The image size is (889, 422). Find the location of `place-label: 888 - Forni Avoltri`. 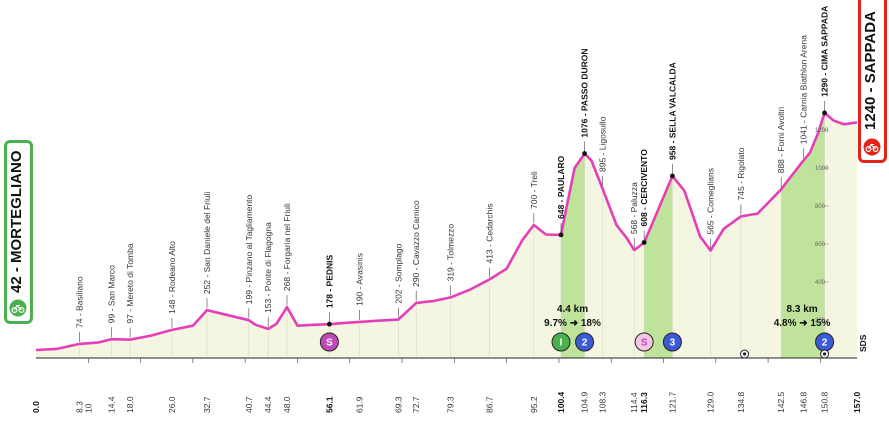

place-label: 888 - Forni Avoltri is located at coordinates (781, 140).